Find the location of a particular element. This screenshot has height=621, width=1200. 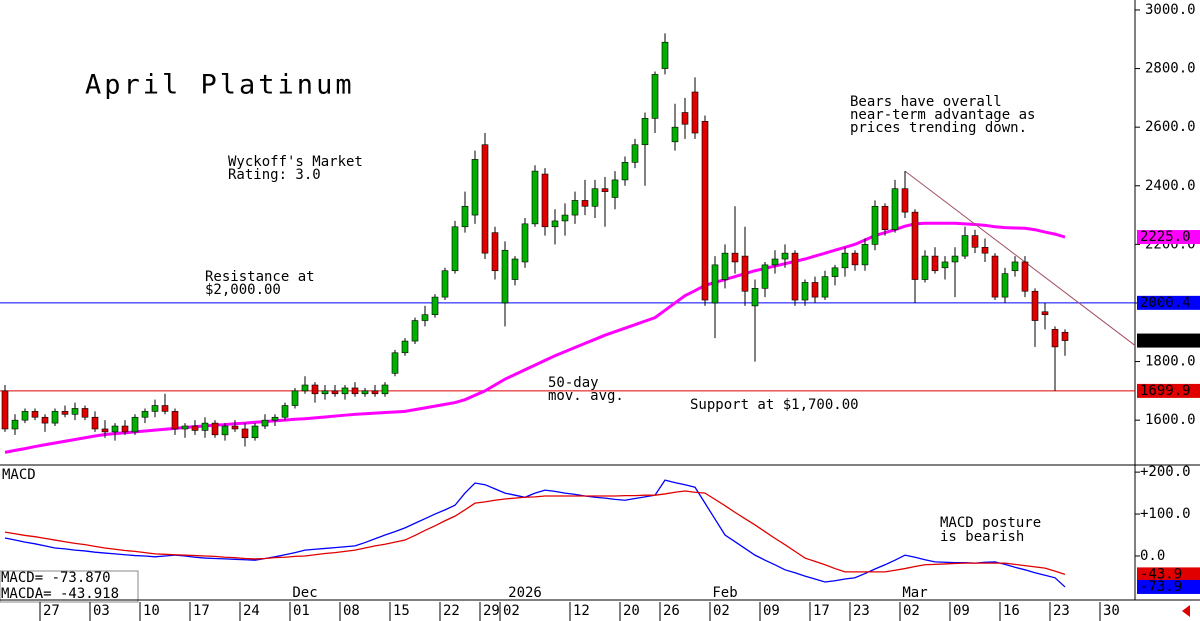

annotation: Wyckoff's Market is located at coordinates (295, 162).